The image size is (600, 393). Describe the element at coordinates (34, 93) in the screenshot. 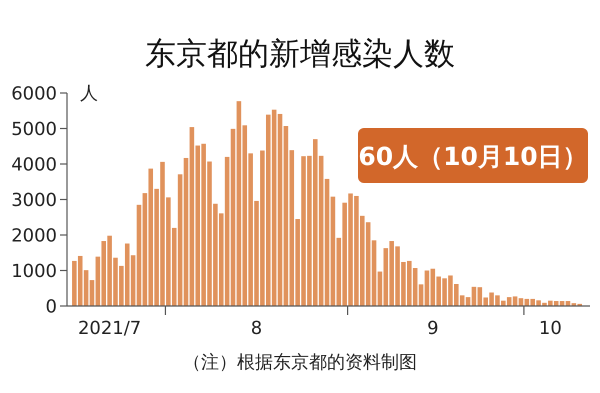

I see `y-tick-label: 6000` at that location.